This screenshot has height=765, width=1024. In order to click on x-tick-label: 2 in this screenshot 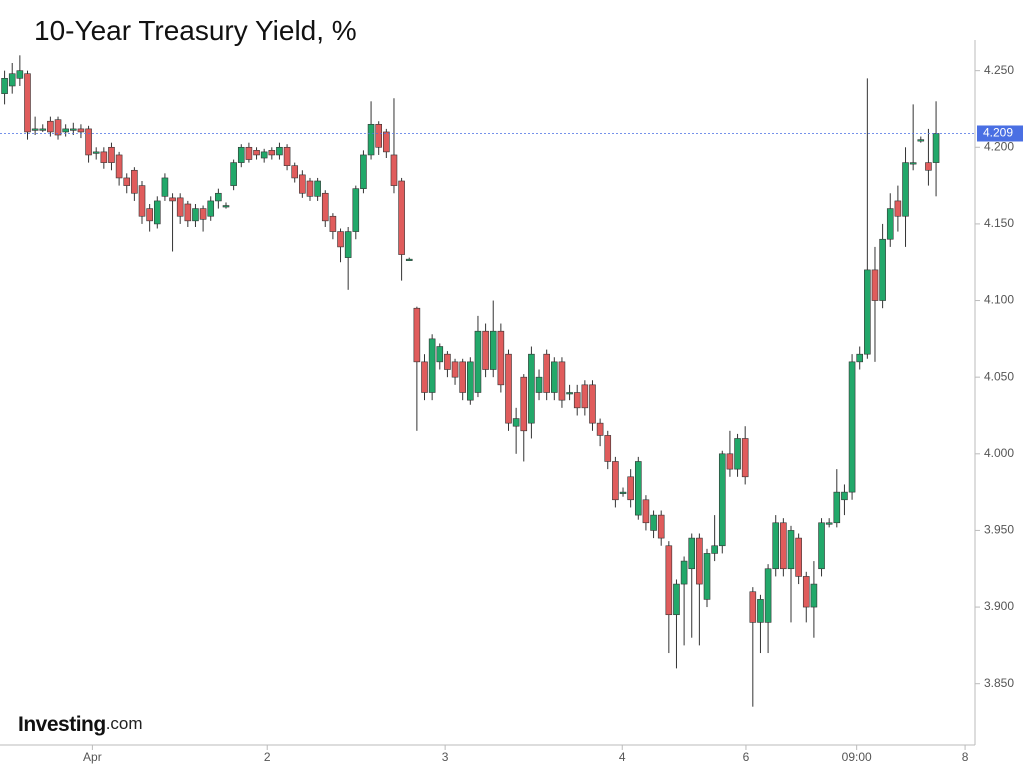, I will do `click(267, 757)`.